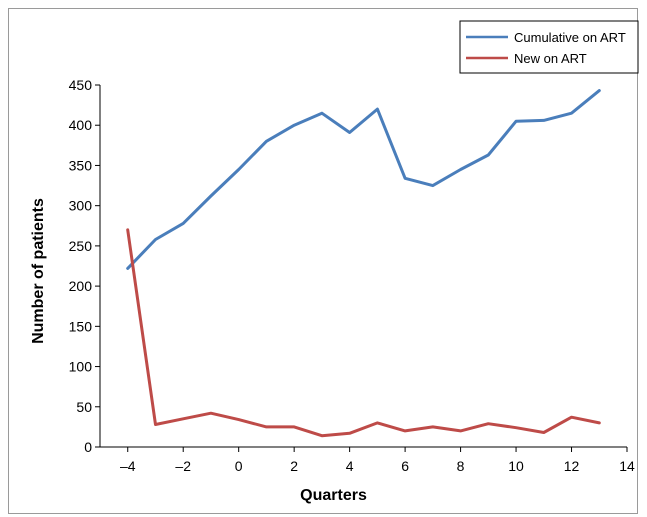  Describe the element at coordinates (570, 37) in the screenshot. I see `legend-label-cumulative: Cumulative on ART` at that location.